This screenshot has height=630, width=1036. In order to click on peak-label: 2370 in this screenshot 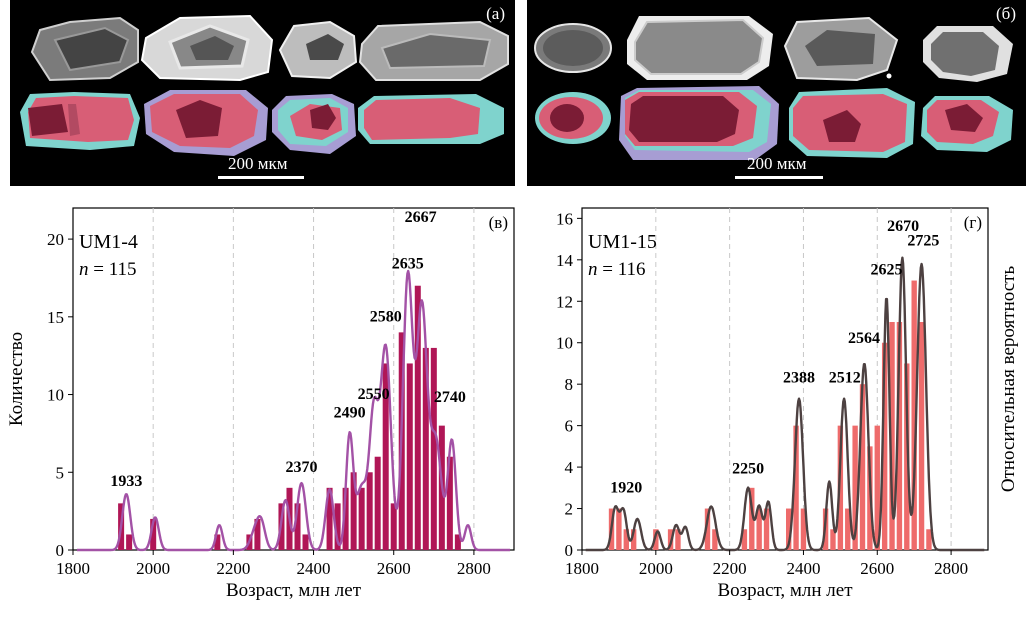, I will do `click(302, 467)`.